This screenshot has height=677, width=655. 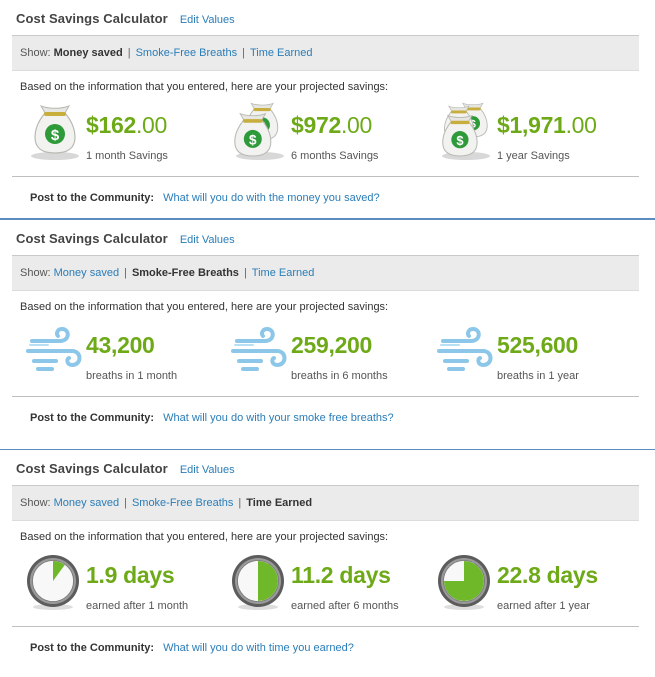 I want to click on money-bag-icon: $, so click(x=55, y=131).